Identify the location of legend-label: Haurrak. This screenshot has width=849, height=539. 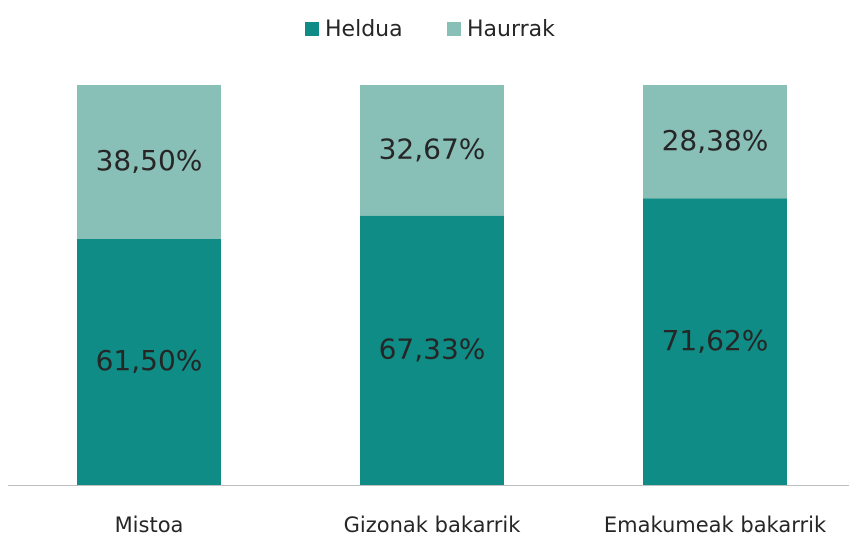
(511, 29).